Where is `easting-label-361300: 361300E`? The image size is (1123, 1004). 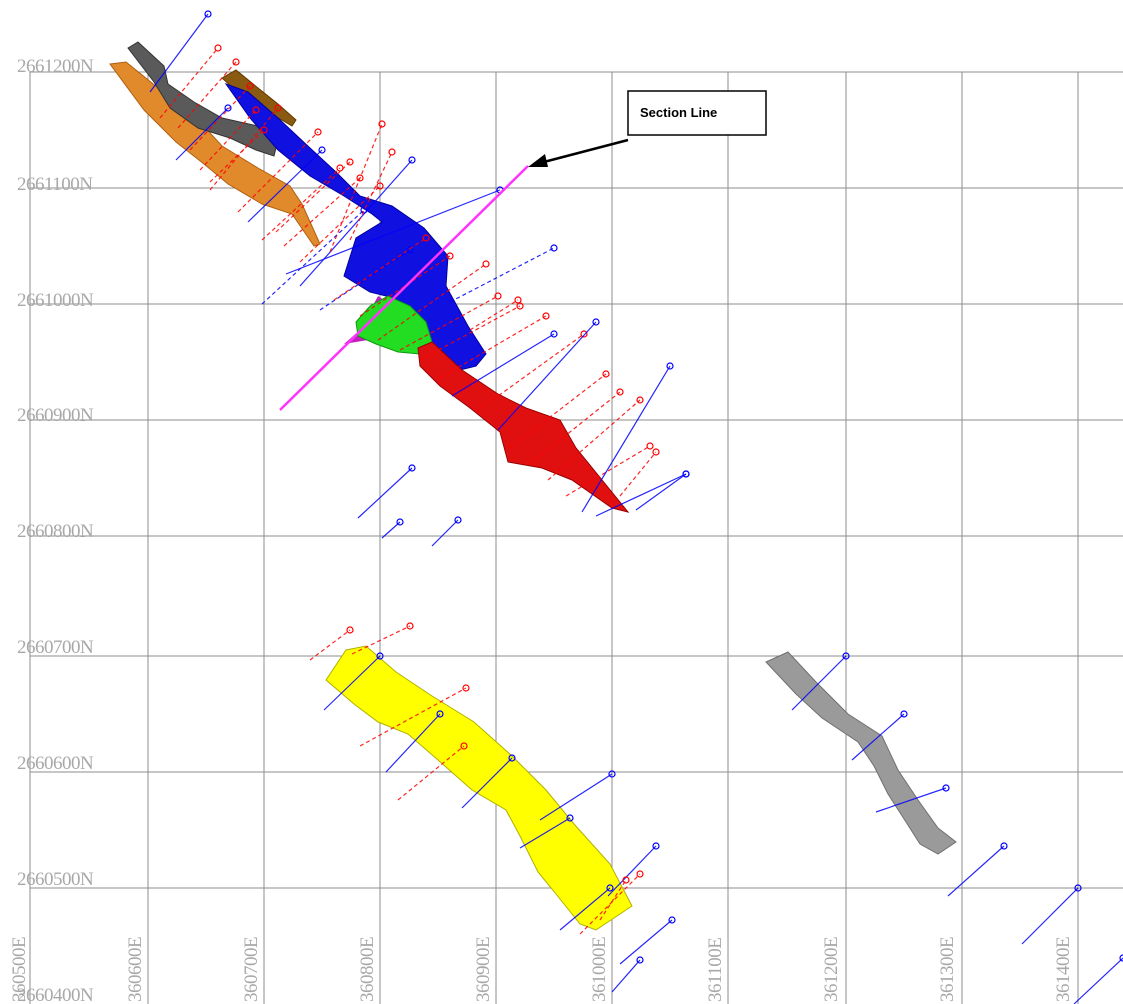
easting-label-361300: 361300E is located at coordinates (947, 969).